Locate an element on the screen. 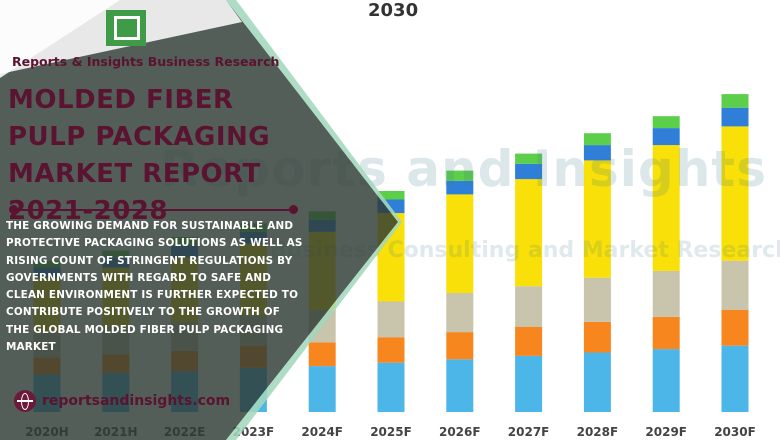 This screenshot has width=780, height=440. website-url: reportsandinsights.com is located at coordinates (136, 401).